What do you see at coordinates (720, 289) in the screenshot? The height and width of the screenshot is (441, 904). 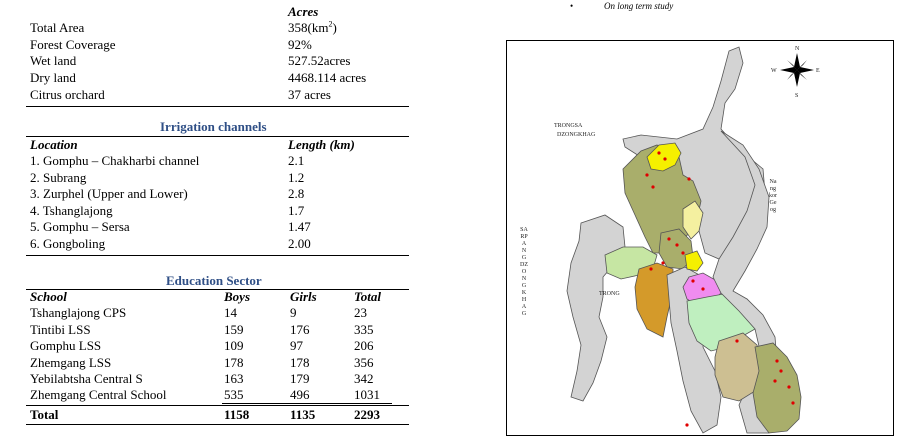 I see `location-dots` at bounding box center [720, 289].